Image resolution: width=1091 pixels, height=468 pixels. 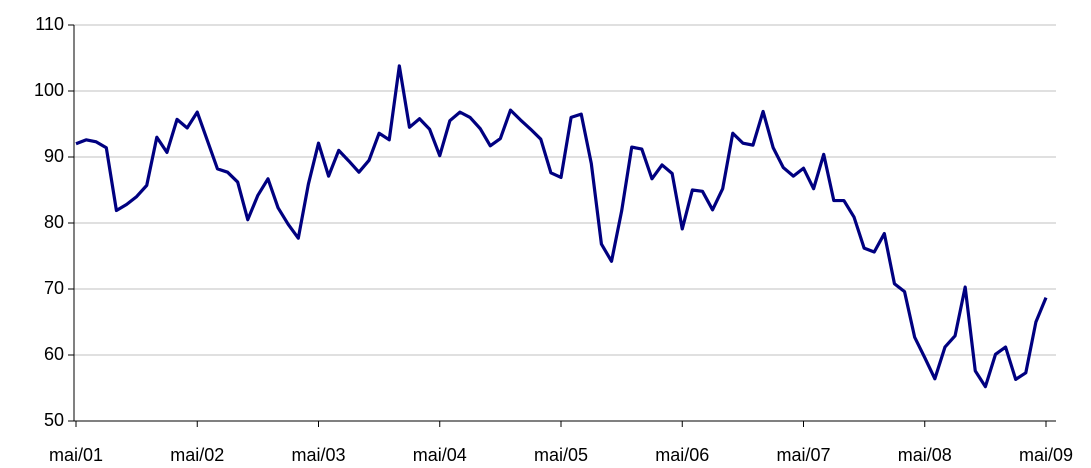 What do you see at coordinates (440, 455) in the screenshot?
I see `x-tick-label: mai/04` at bounding box center [440, 455].